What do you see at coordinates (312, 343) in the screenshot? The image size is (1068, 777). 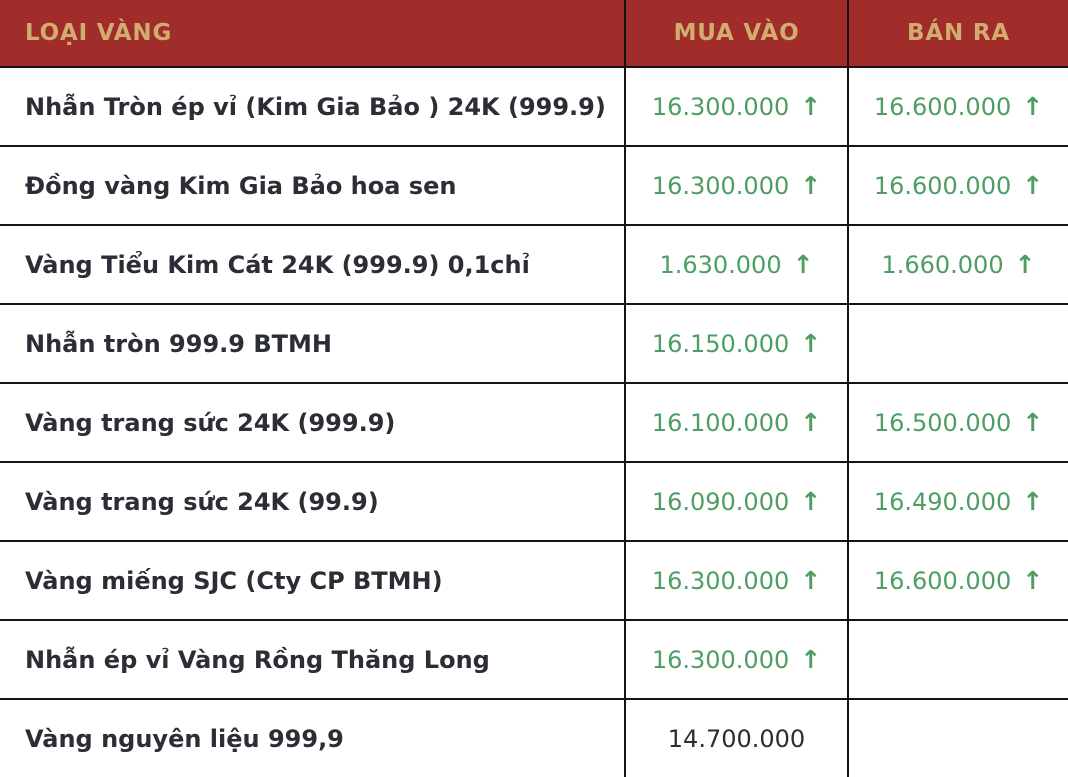 I see `gold-type-cell: Nhẫn tròn 999.9 BTMH` at bounding box center [312, 343].